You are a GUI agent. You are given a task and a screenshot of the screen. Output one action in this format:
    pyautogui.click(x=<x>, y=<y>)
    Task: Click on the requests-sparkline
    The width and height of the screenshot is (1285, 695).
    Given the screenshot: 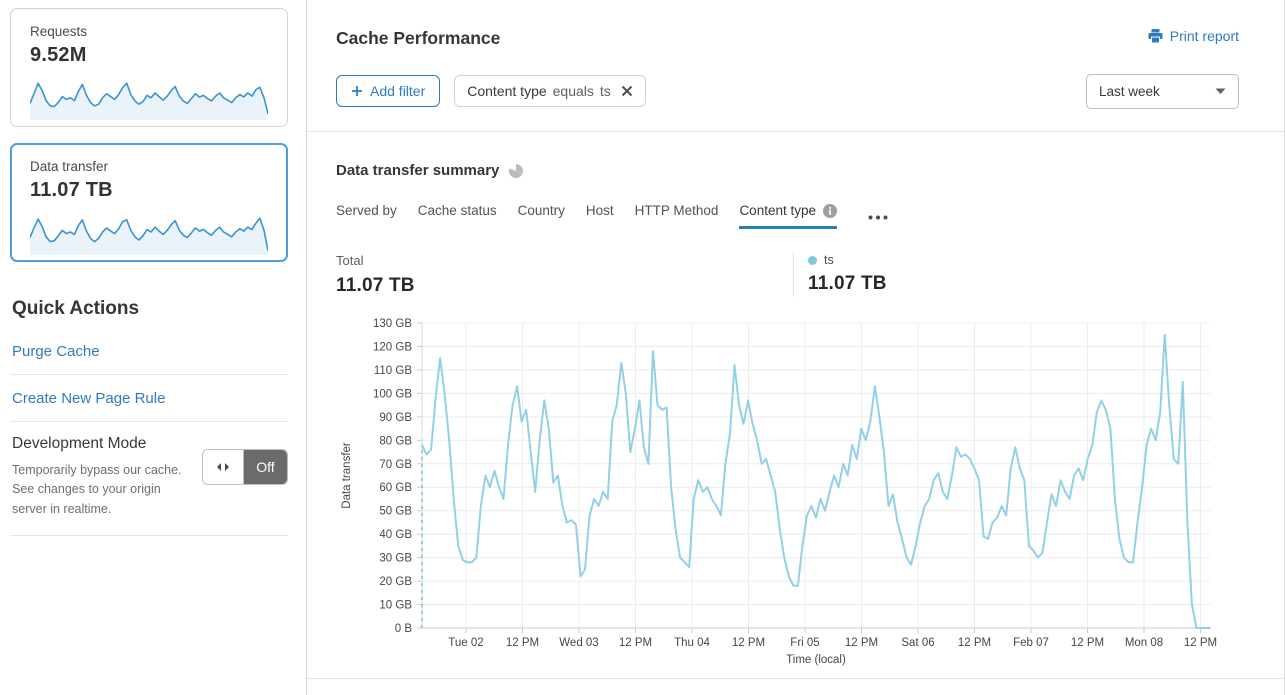 What is the action you would take?
    pyautogui.click(x=149, y=97)
    